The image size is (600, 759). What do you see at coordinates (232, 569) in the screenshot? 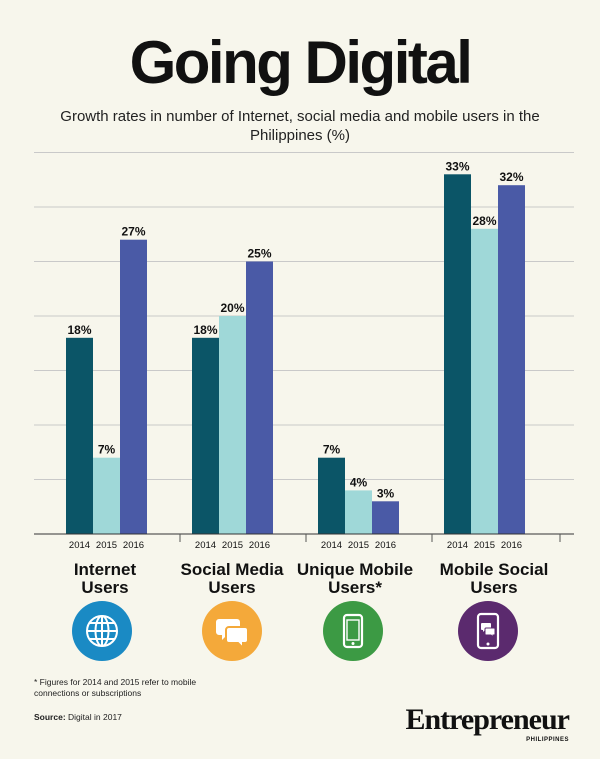
I see `category-label-line: Social Media` at bounding box center [232, 569].